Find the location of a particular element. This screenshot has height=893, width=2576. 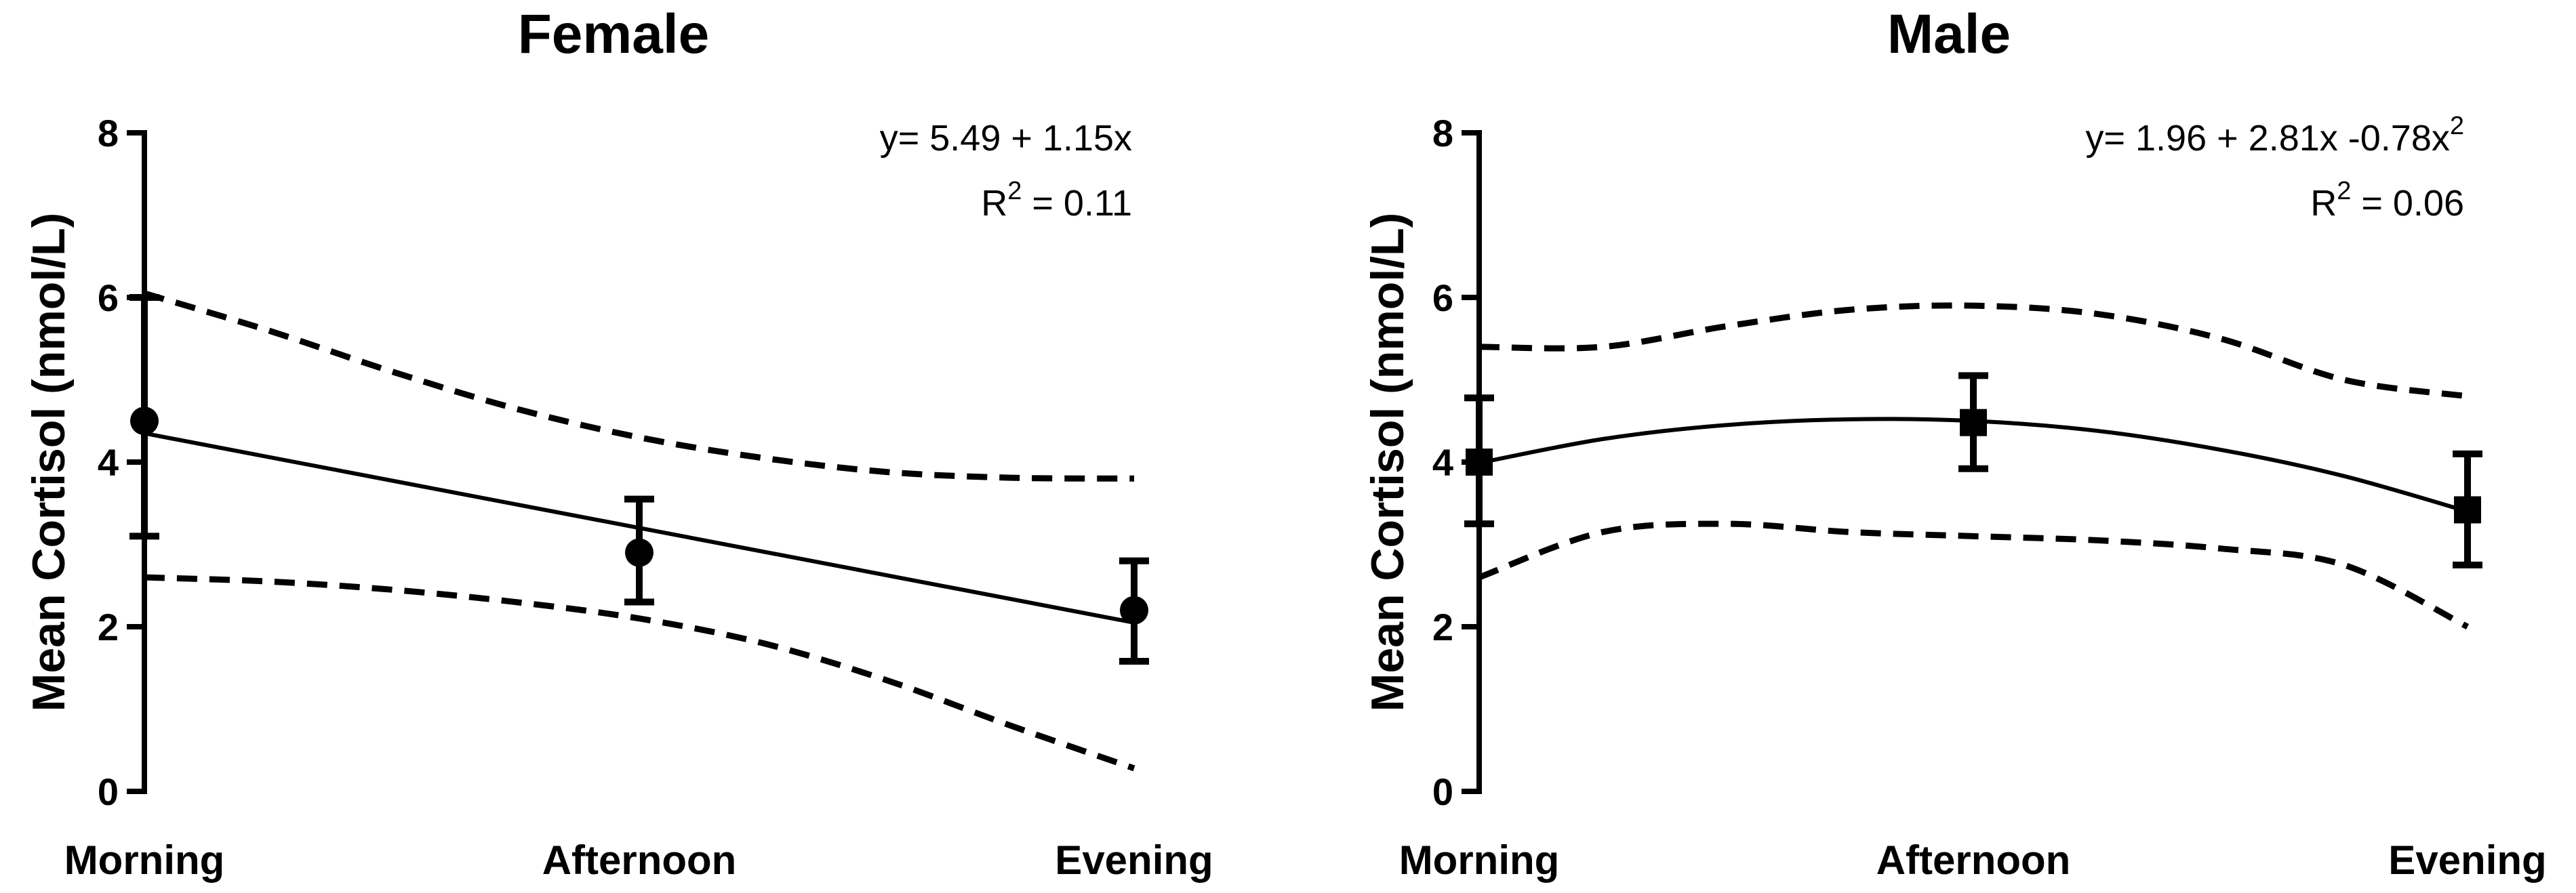

r2-value: = 0.06 is located at coordinates (2407, 203).